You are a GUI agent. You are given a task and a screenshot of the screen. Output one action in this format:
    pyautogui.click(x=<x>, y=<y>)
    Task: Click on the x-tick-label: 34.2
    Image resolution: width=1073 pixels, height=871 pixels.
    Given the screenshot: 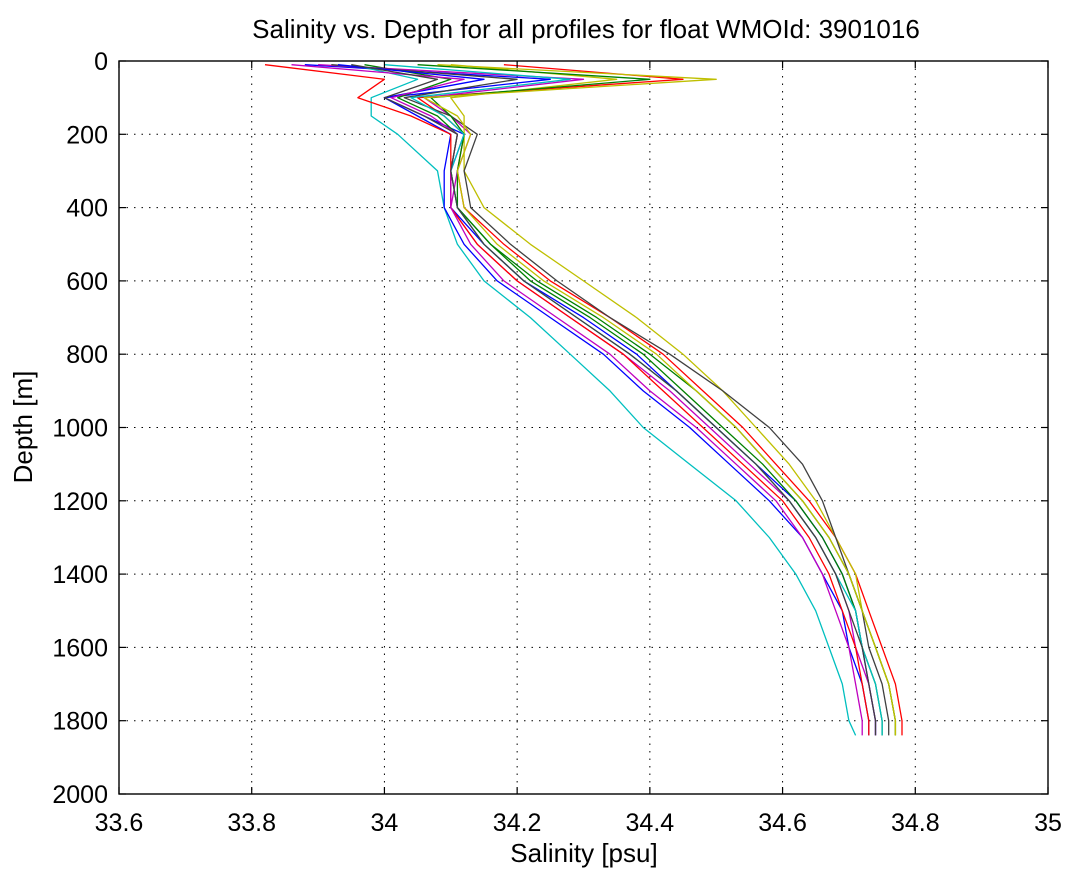 What is the action you would take?
    pyautogui.click(x=517, y=823)
    